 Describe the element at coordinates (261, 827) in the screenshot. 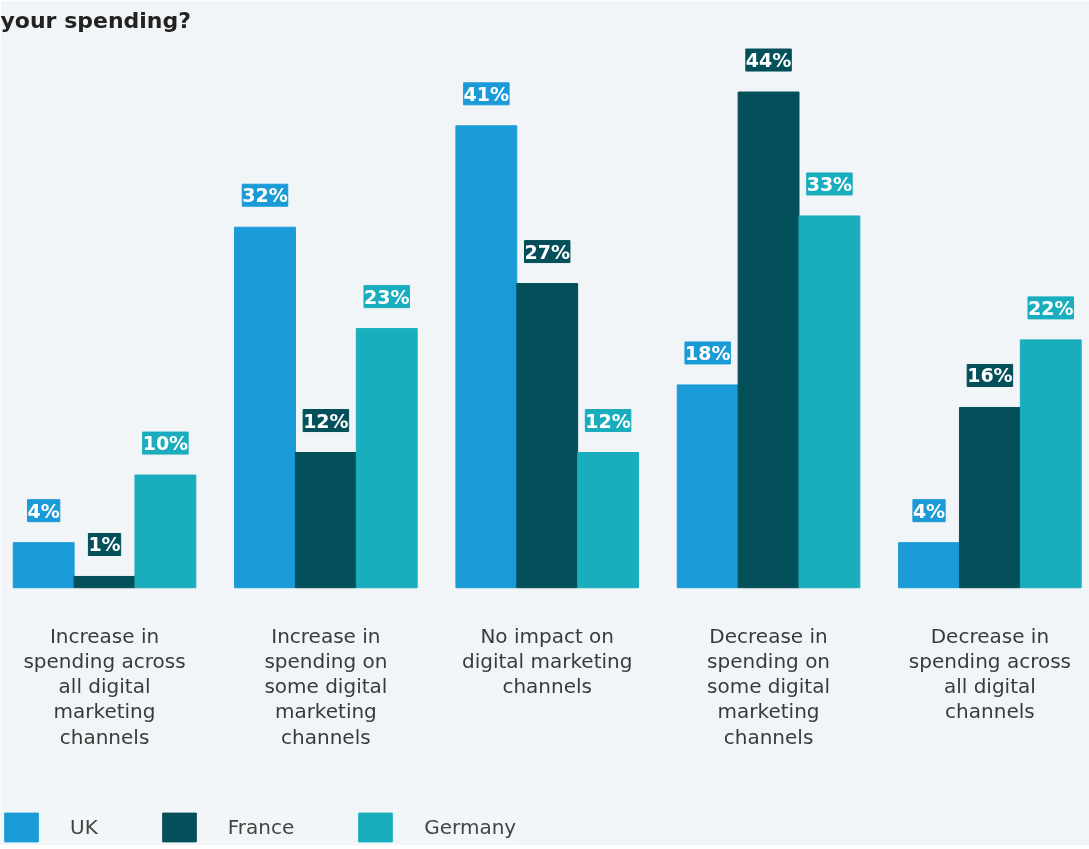

I see `legend-label: France` at that location.